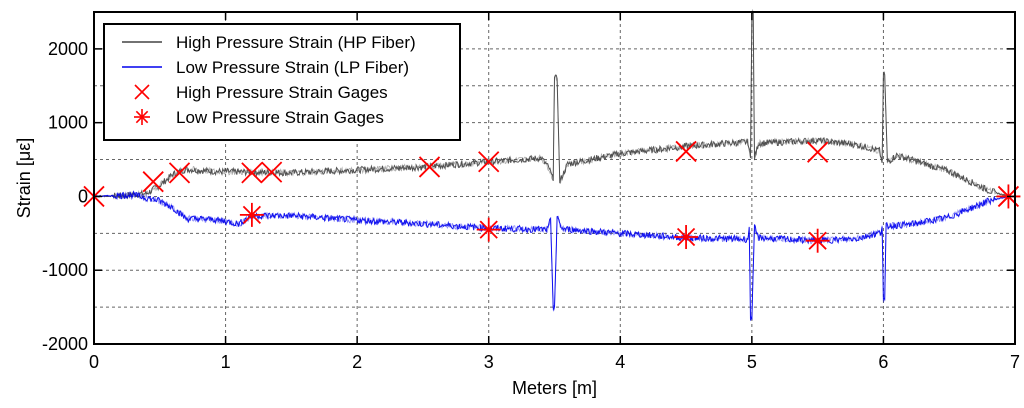 The width and height of the screenshot is (1024, 408). What do you see at coordinates (65, 344) in the screenshot?
I see `y-tick-label: -2000` at bounding box center [65, 344].